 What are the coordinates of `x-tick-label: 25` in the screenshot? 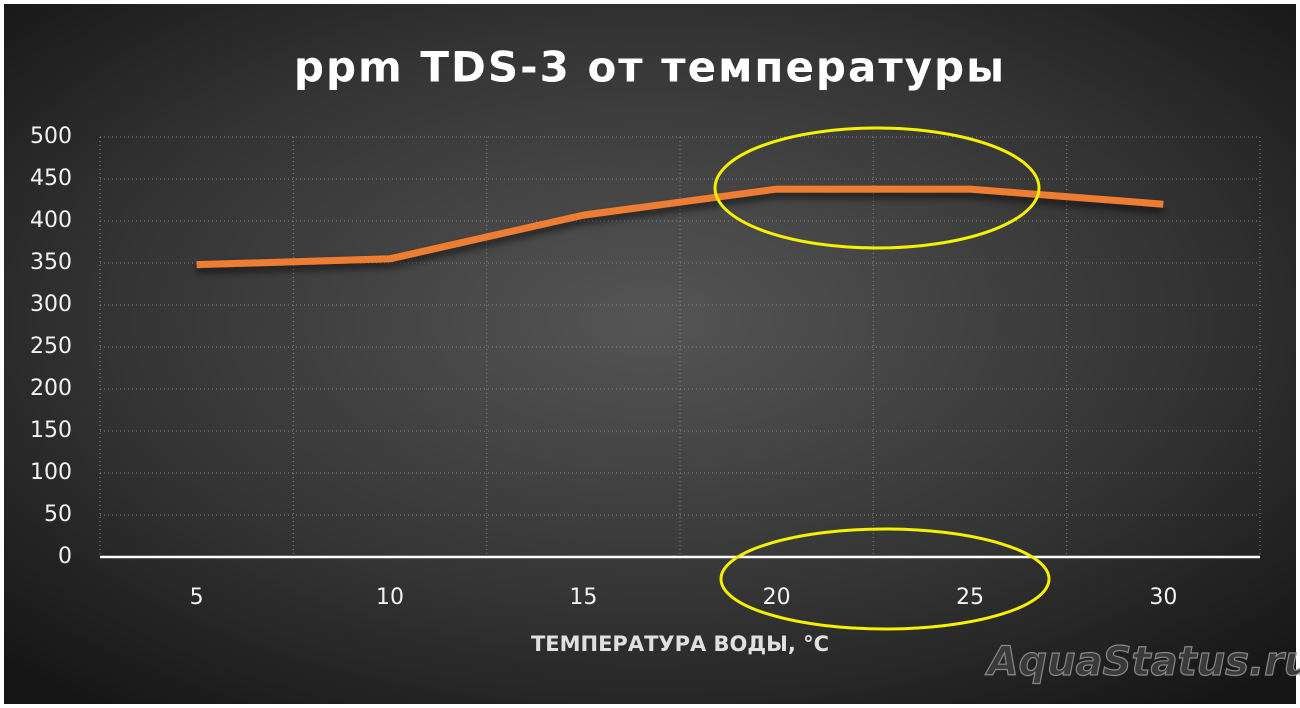 It's located at (970, 597).